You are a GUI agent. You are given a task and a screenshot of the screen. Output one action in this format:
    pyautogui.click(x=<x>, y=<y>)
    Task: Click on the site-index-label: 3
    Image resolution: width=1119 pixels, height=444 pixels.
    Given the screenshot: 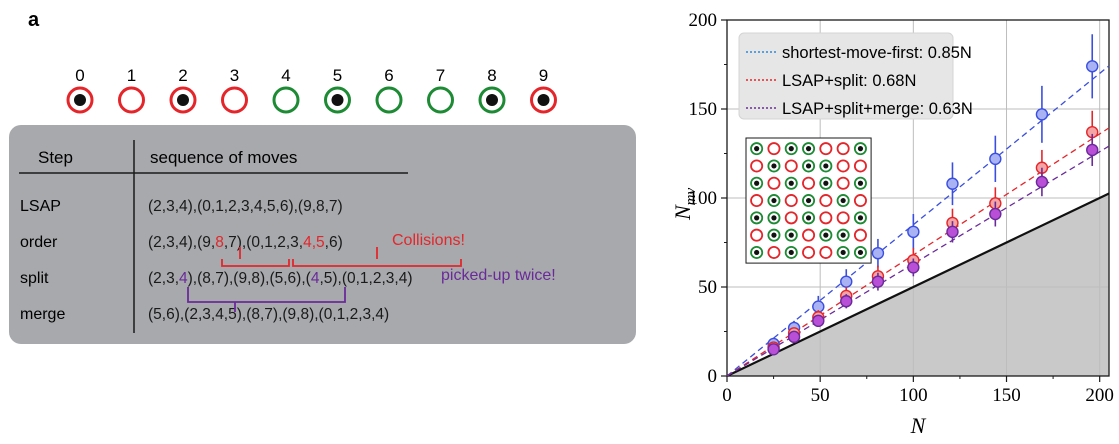 What is the action you would take?
    pyautogui.click(x=234, y=75)
    